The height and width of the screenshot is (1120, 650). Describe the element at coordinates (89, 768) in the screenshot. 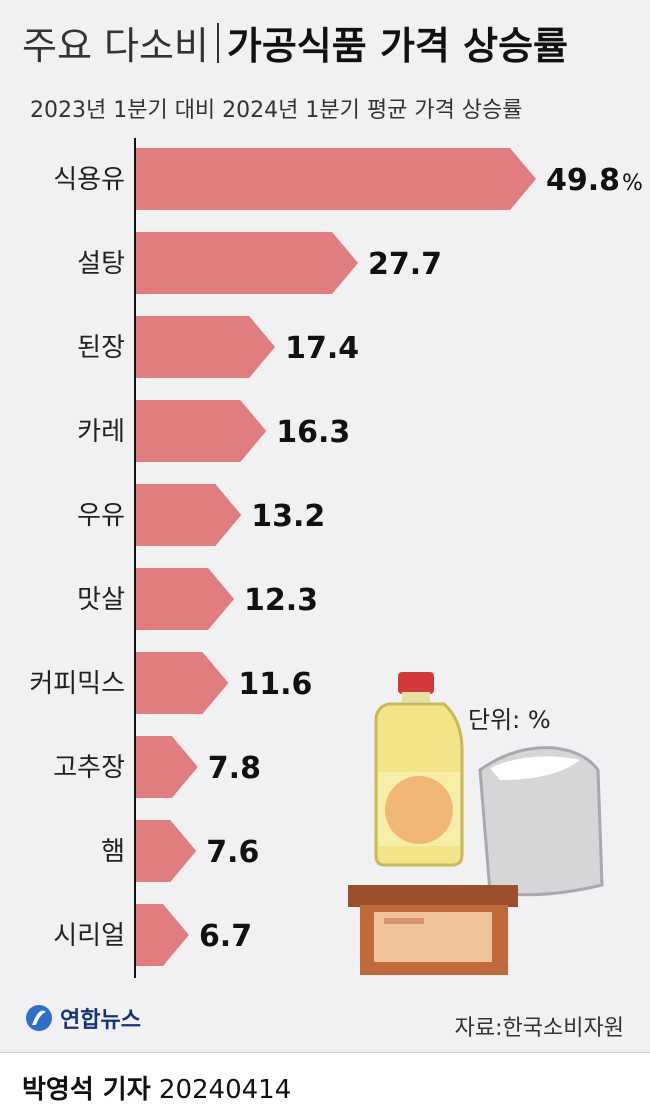

I see `category-label-8: 고추장` at that location.